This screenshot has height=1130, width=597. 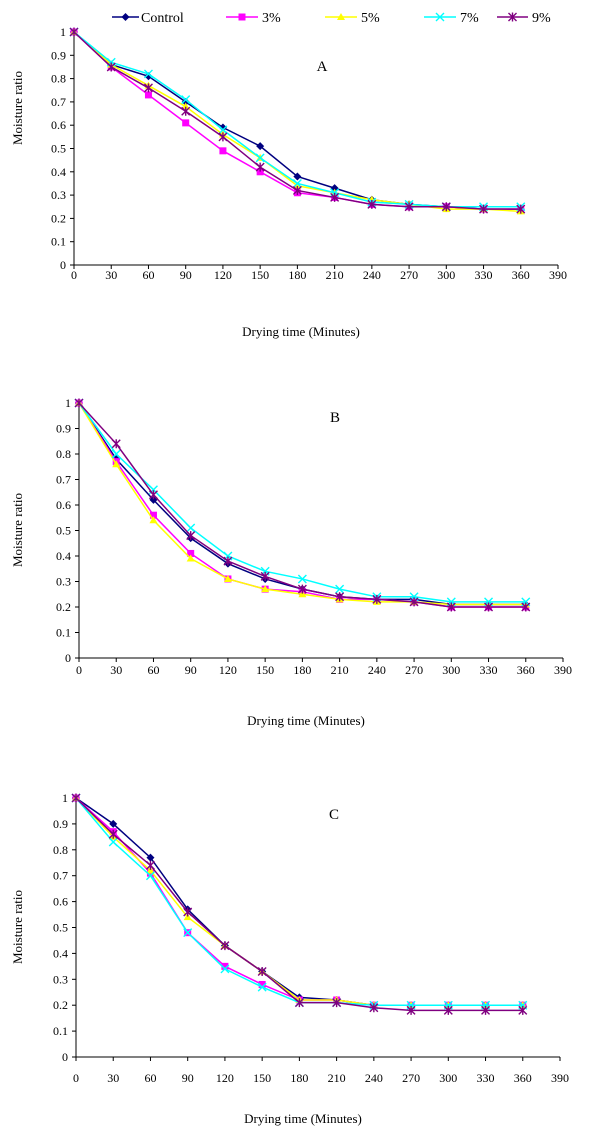 I want to click on panel-c-y-tick-label: 0.4, so click(x=60, y=953).